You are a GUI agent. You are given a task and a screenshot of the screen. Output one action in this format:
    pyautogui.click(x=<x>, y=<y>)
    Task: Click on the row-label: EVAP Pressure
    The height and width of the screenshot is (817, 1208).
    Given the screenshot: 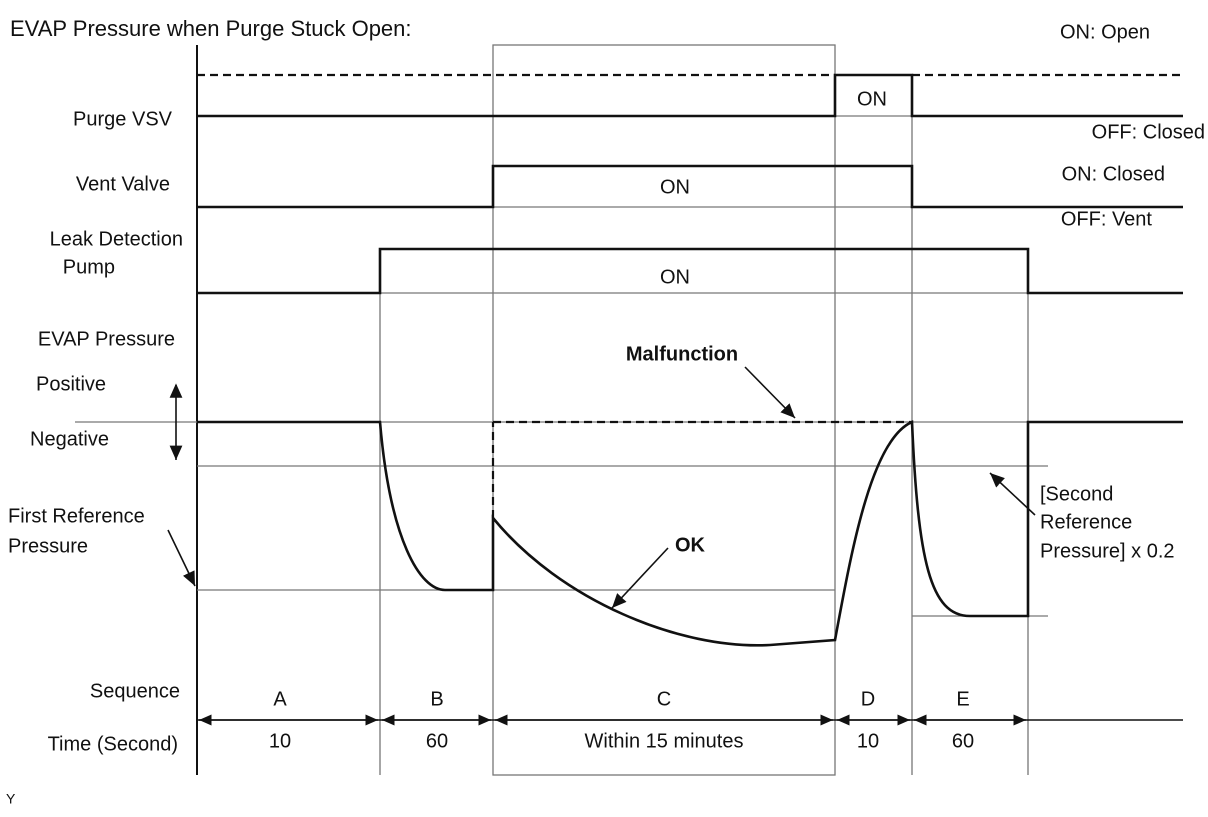 What is the action you would take?
    pyautogui.click(x=106, y=339)
    